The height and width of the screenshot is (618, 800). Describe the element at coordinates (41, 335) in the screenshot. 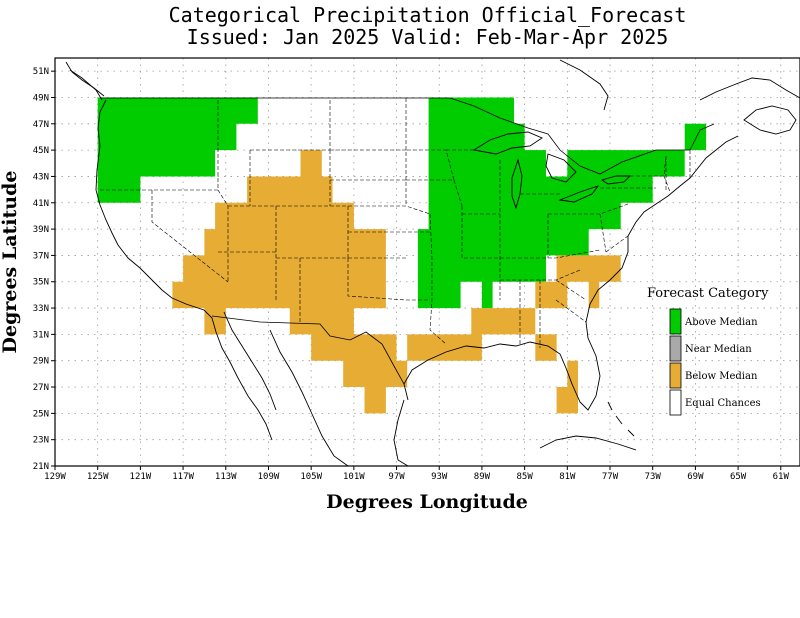

I see `y-tick-label: 31N` at that location.